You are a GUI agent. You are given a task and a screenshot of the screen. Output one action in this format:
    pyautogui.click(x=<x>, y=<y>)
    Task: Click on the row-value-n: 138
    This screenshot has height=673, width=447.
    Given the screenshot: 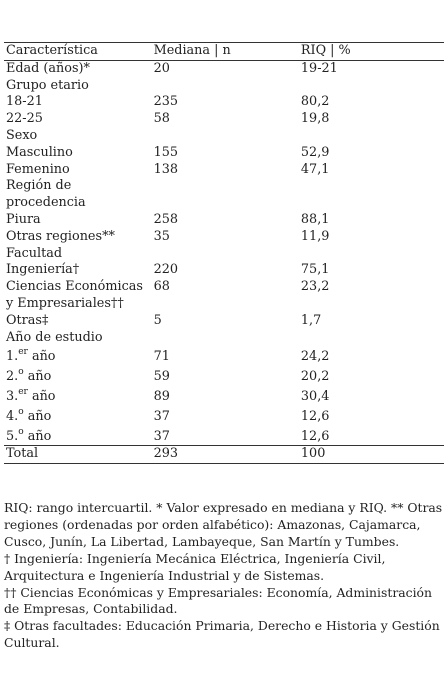 What is the action you would take?
    pyautogui.click(x=166, y=169)
    